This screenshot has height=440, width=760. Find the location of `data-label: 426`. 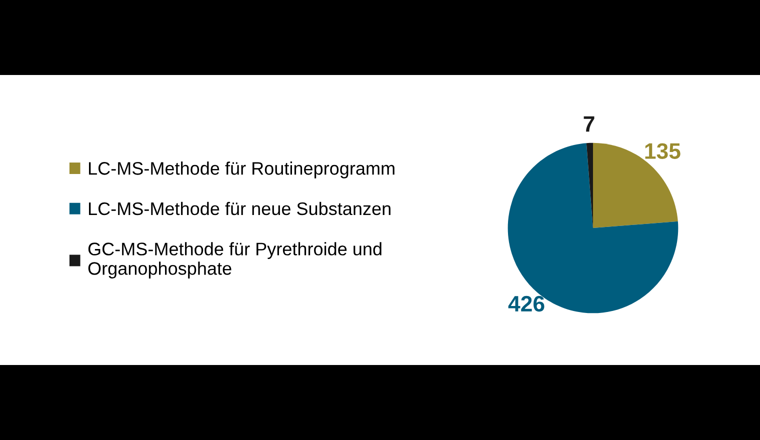

data-label: 426 is located at coordinates (526, 304).